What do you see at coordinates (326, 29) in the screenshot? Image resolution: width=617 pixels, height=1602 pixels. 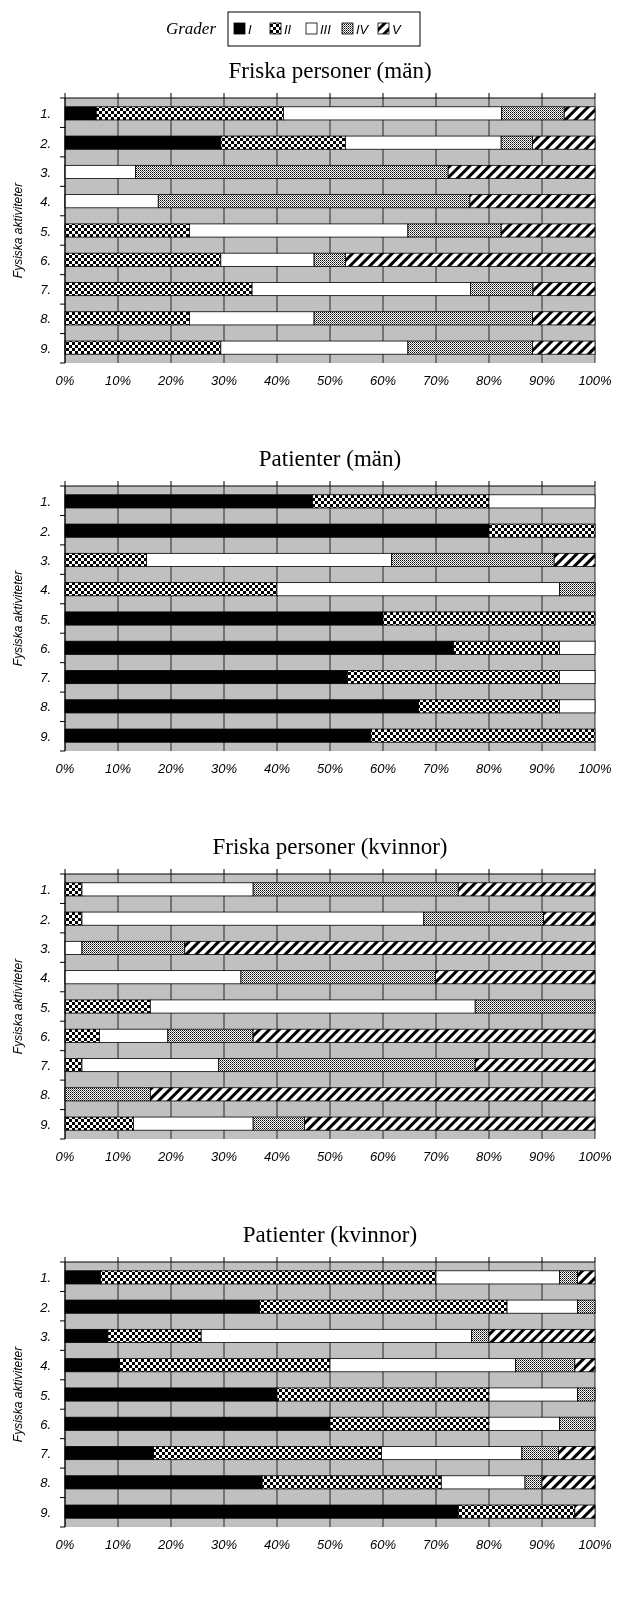 I see `legend-label: III` at bounding box center [326, 29].